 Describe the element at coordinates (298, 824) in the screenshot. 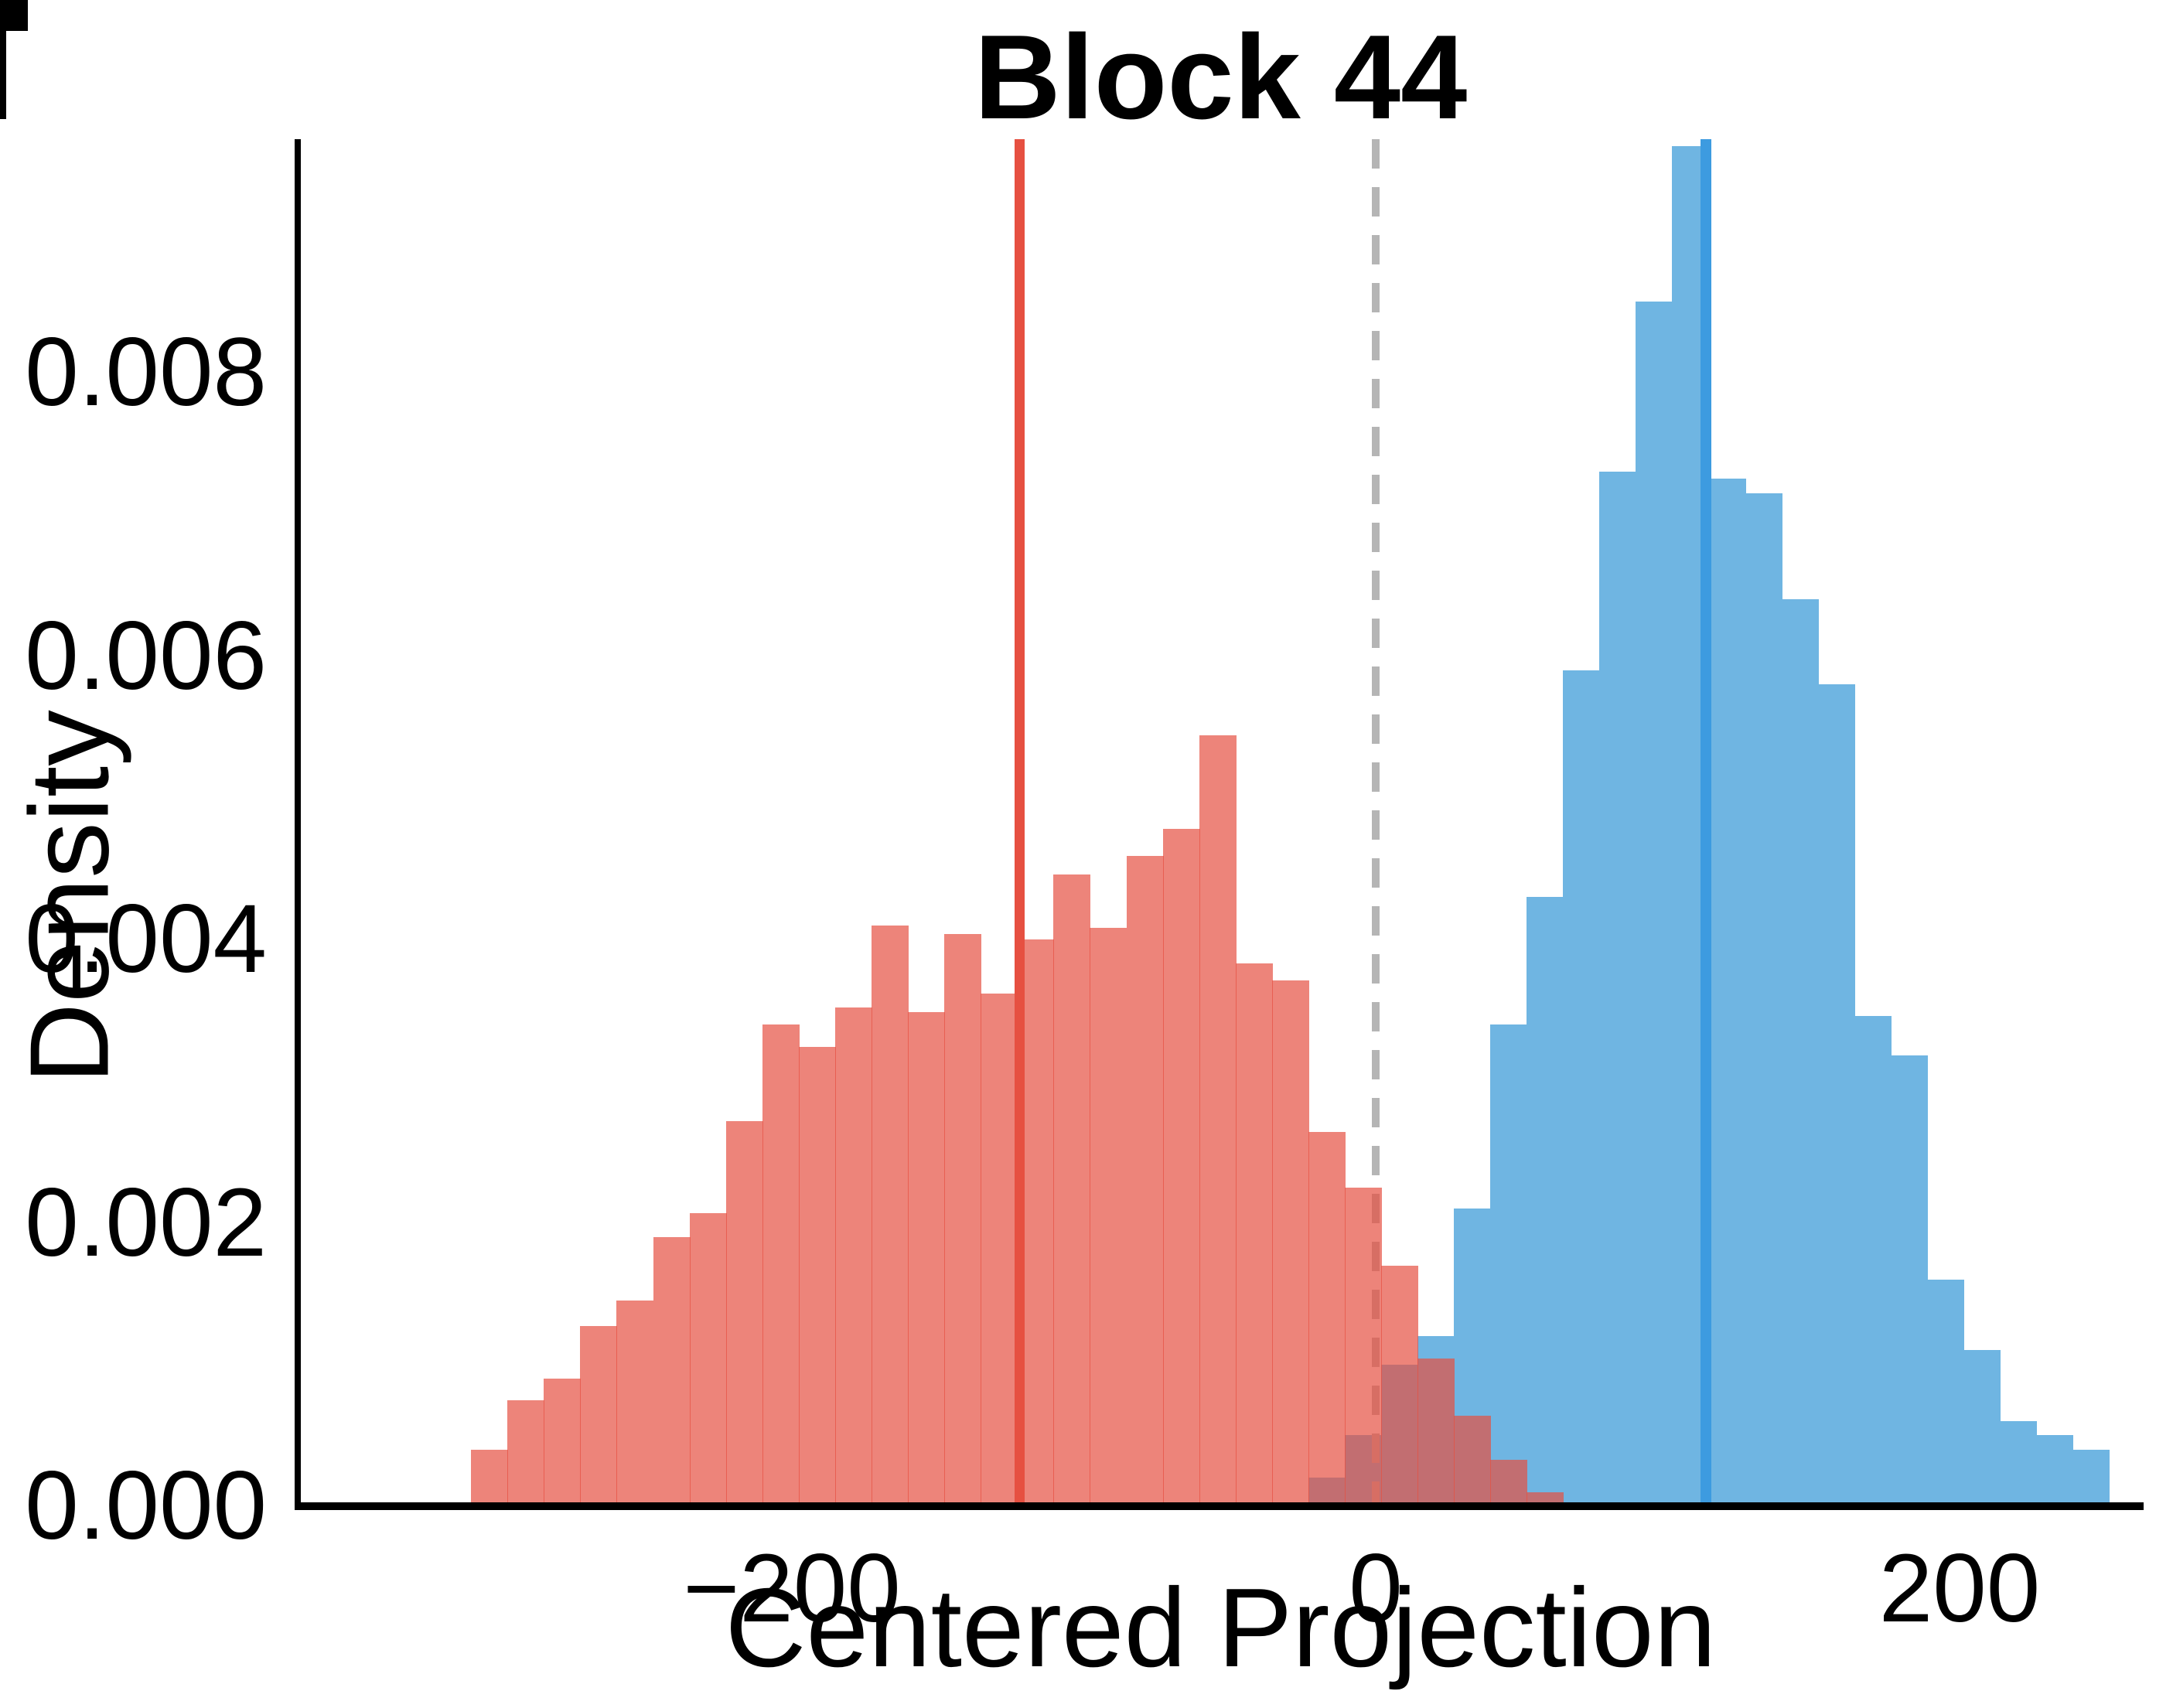

I see `y-axis-line` at that location.